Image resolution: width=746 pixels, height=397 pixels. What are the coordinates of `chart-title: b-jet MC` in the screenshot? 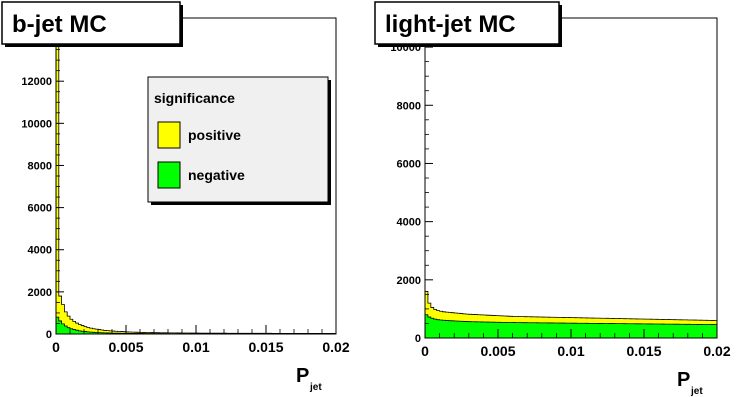 It's located at (59, 24).